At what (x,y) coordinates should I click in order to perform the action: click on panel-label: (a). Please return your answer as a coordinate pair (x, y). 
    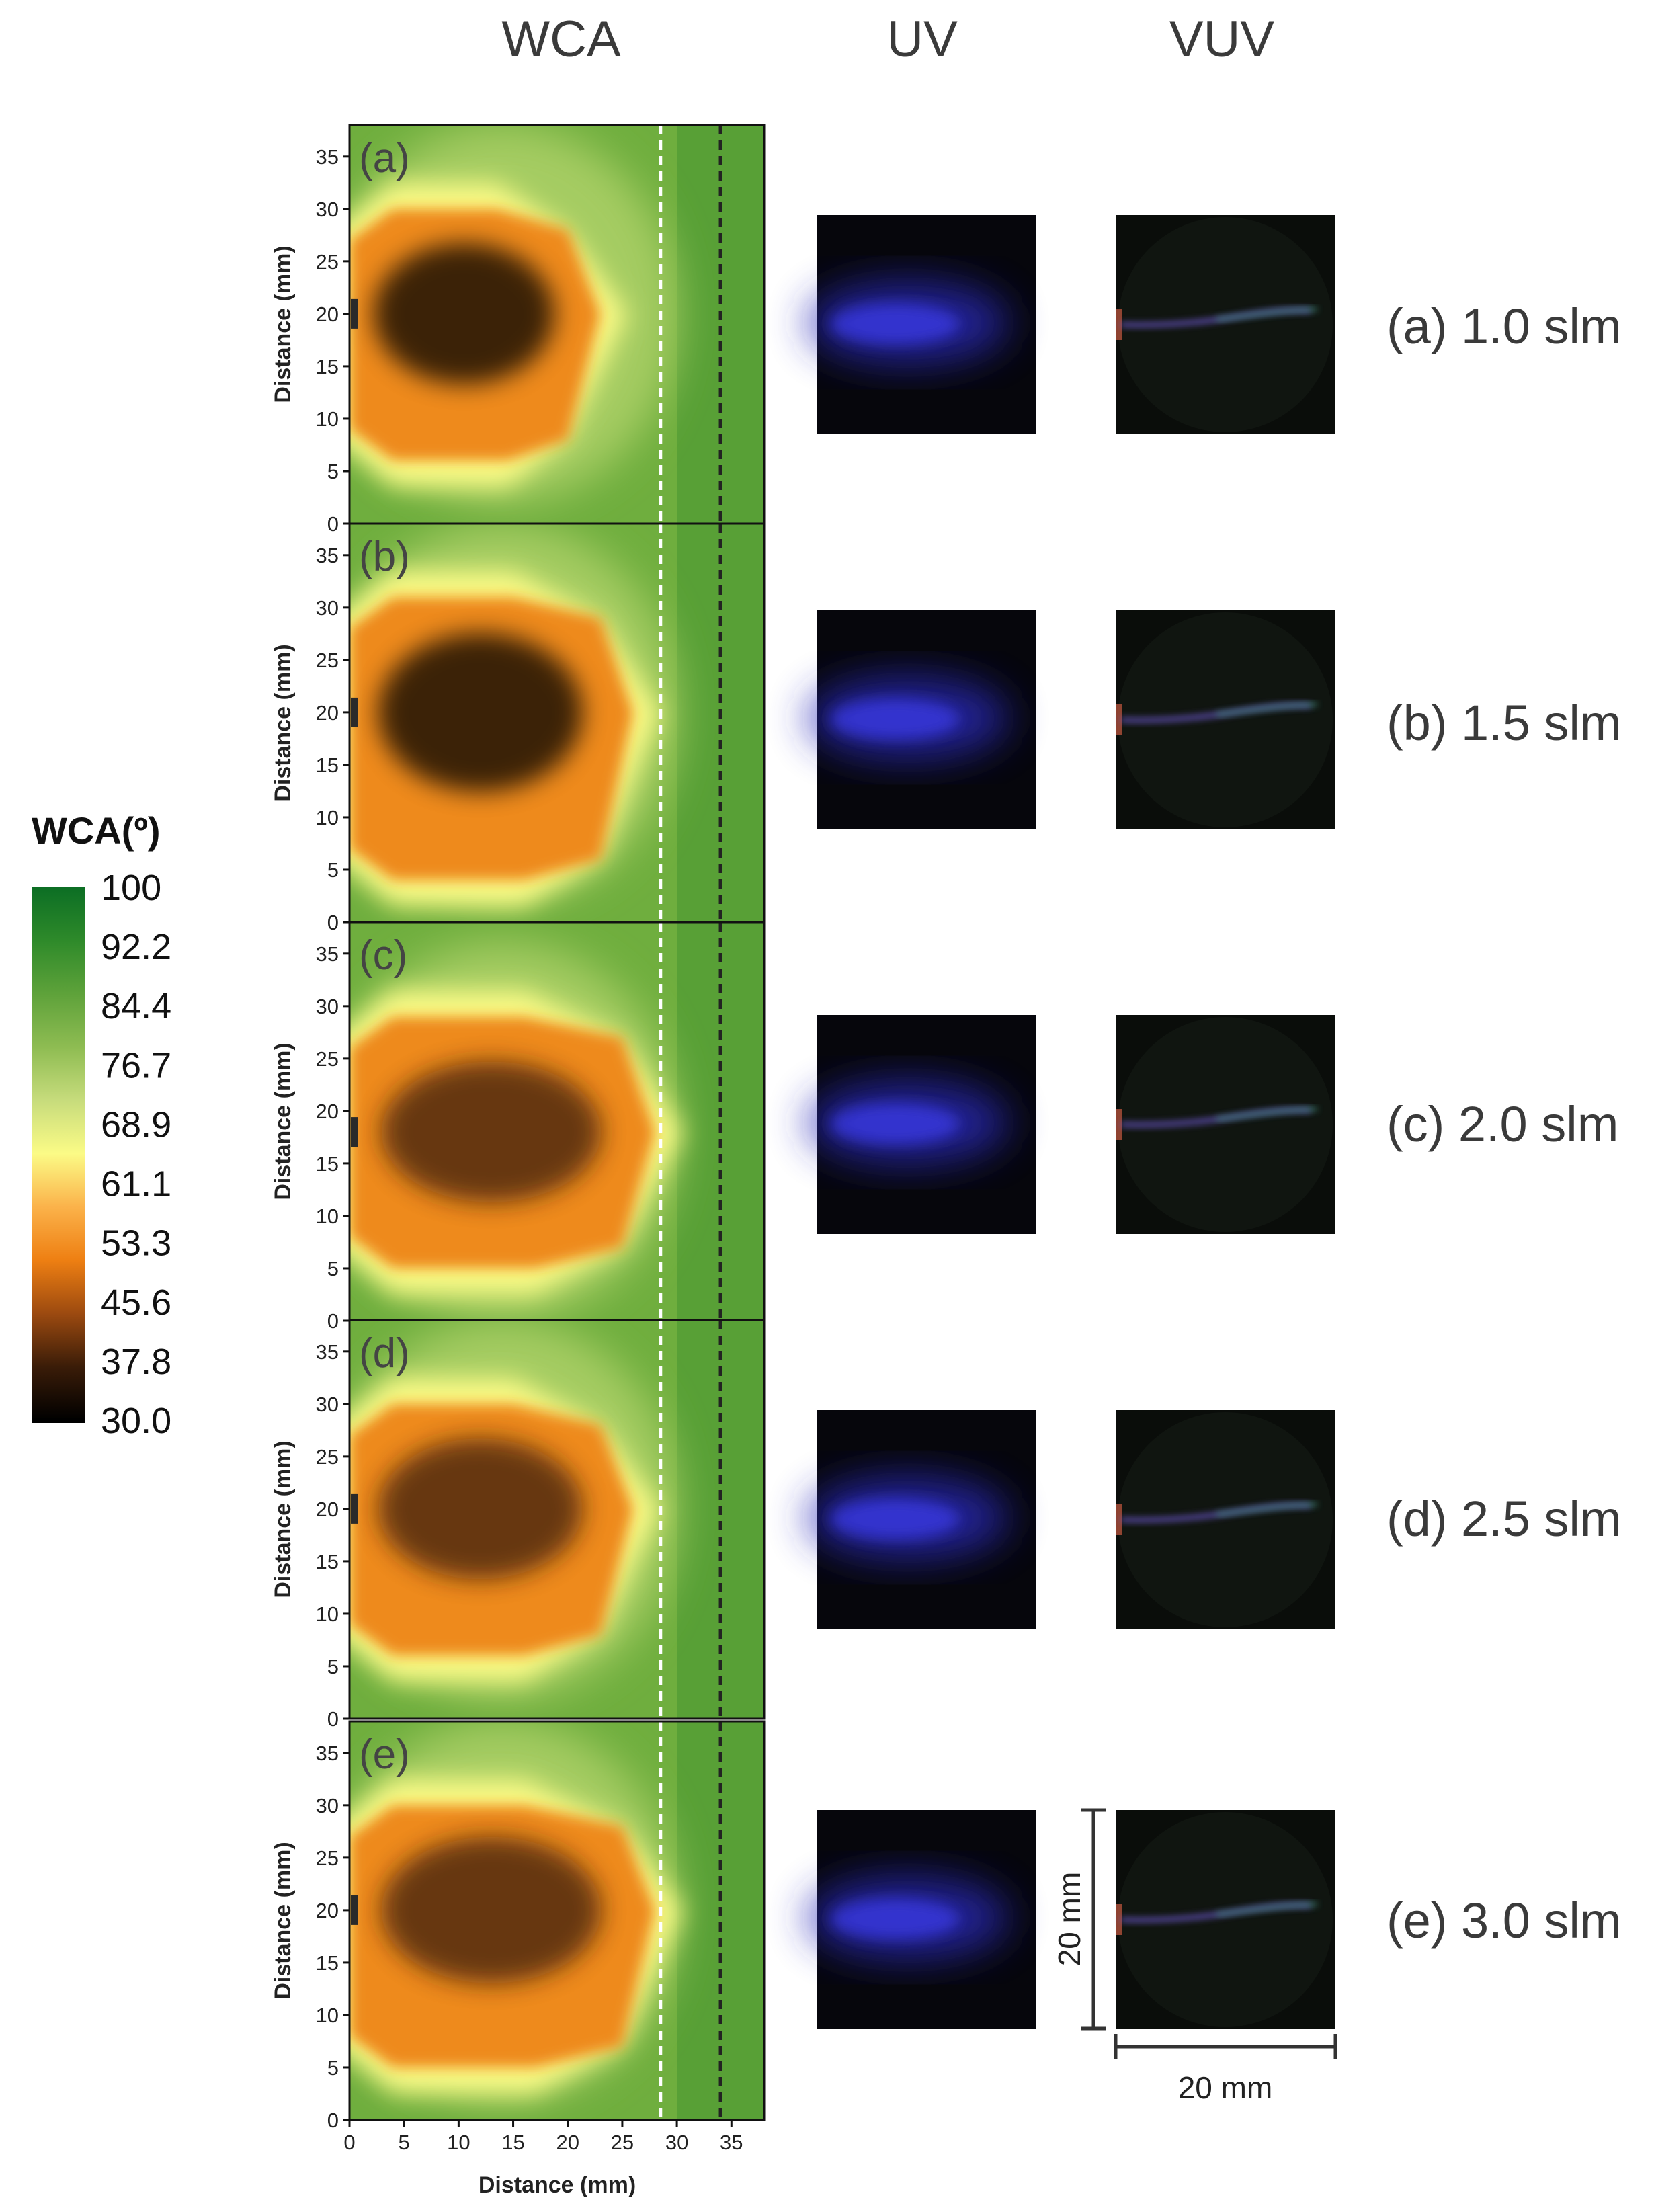
    Looking at the image, I should click on (384, 158).